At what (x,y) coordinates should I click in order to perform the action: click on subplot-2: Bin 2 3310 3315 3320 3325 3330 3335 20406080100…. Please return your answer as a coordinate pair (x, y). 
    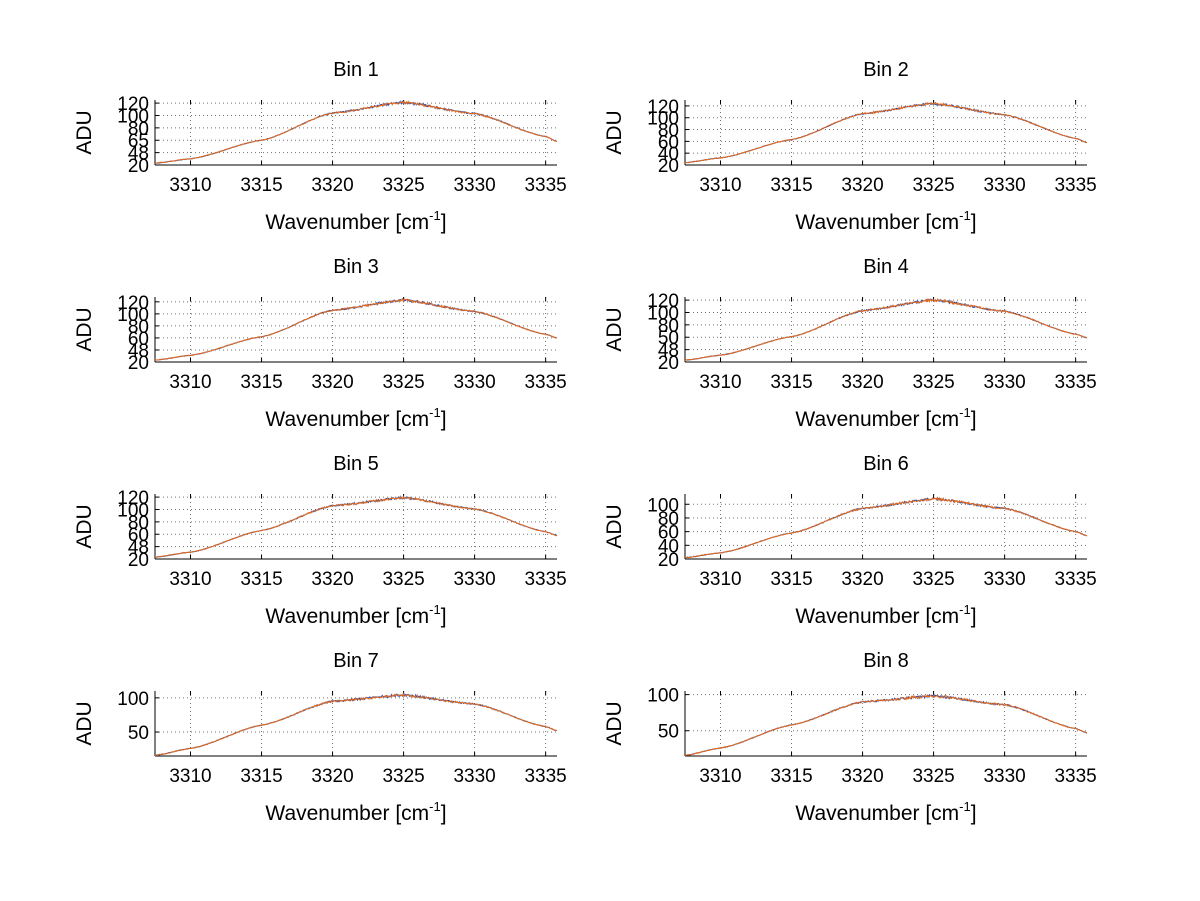
    Looking at the image, I should click on (850, 146).